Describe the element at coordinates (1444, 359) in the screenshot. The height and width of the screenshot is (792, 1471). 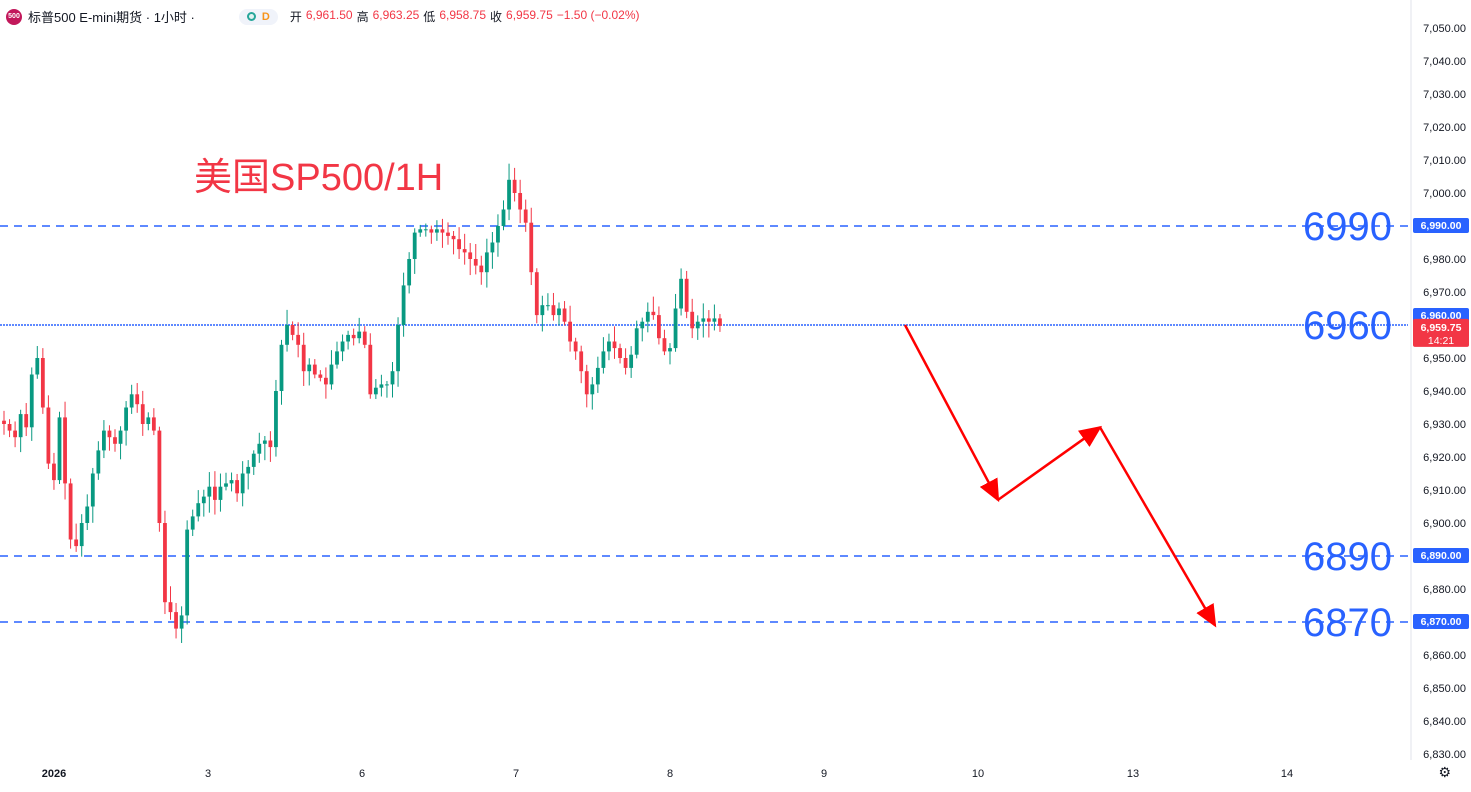
I see `y-tick-label: 6,950.00` at that location.